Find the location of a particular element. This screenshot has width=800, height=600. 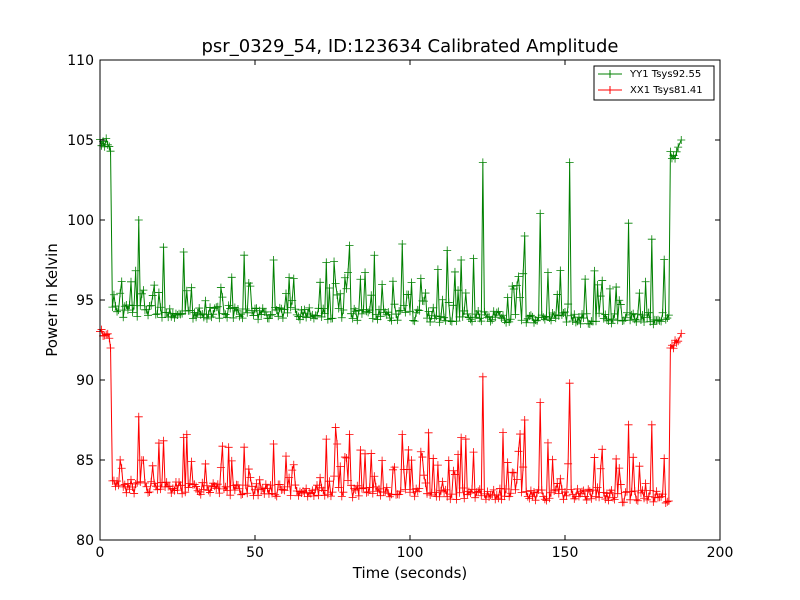

x-tick-label: 0 is located at coordinates (100, 553).